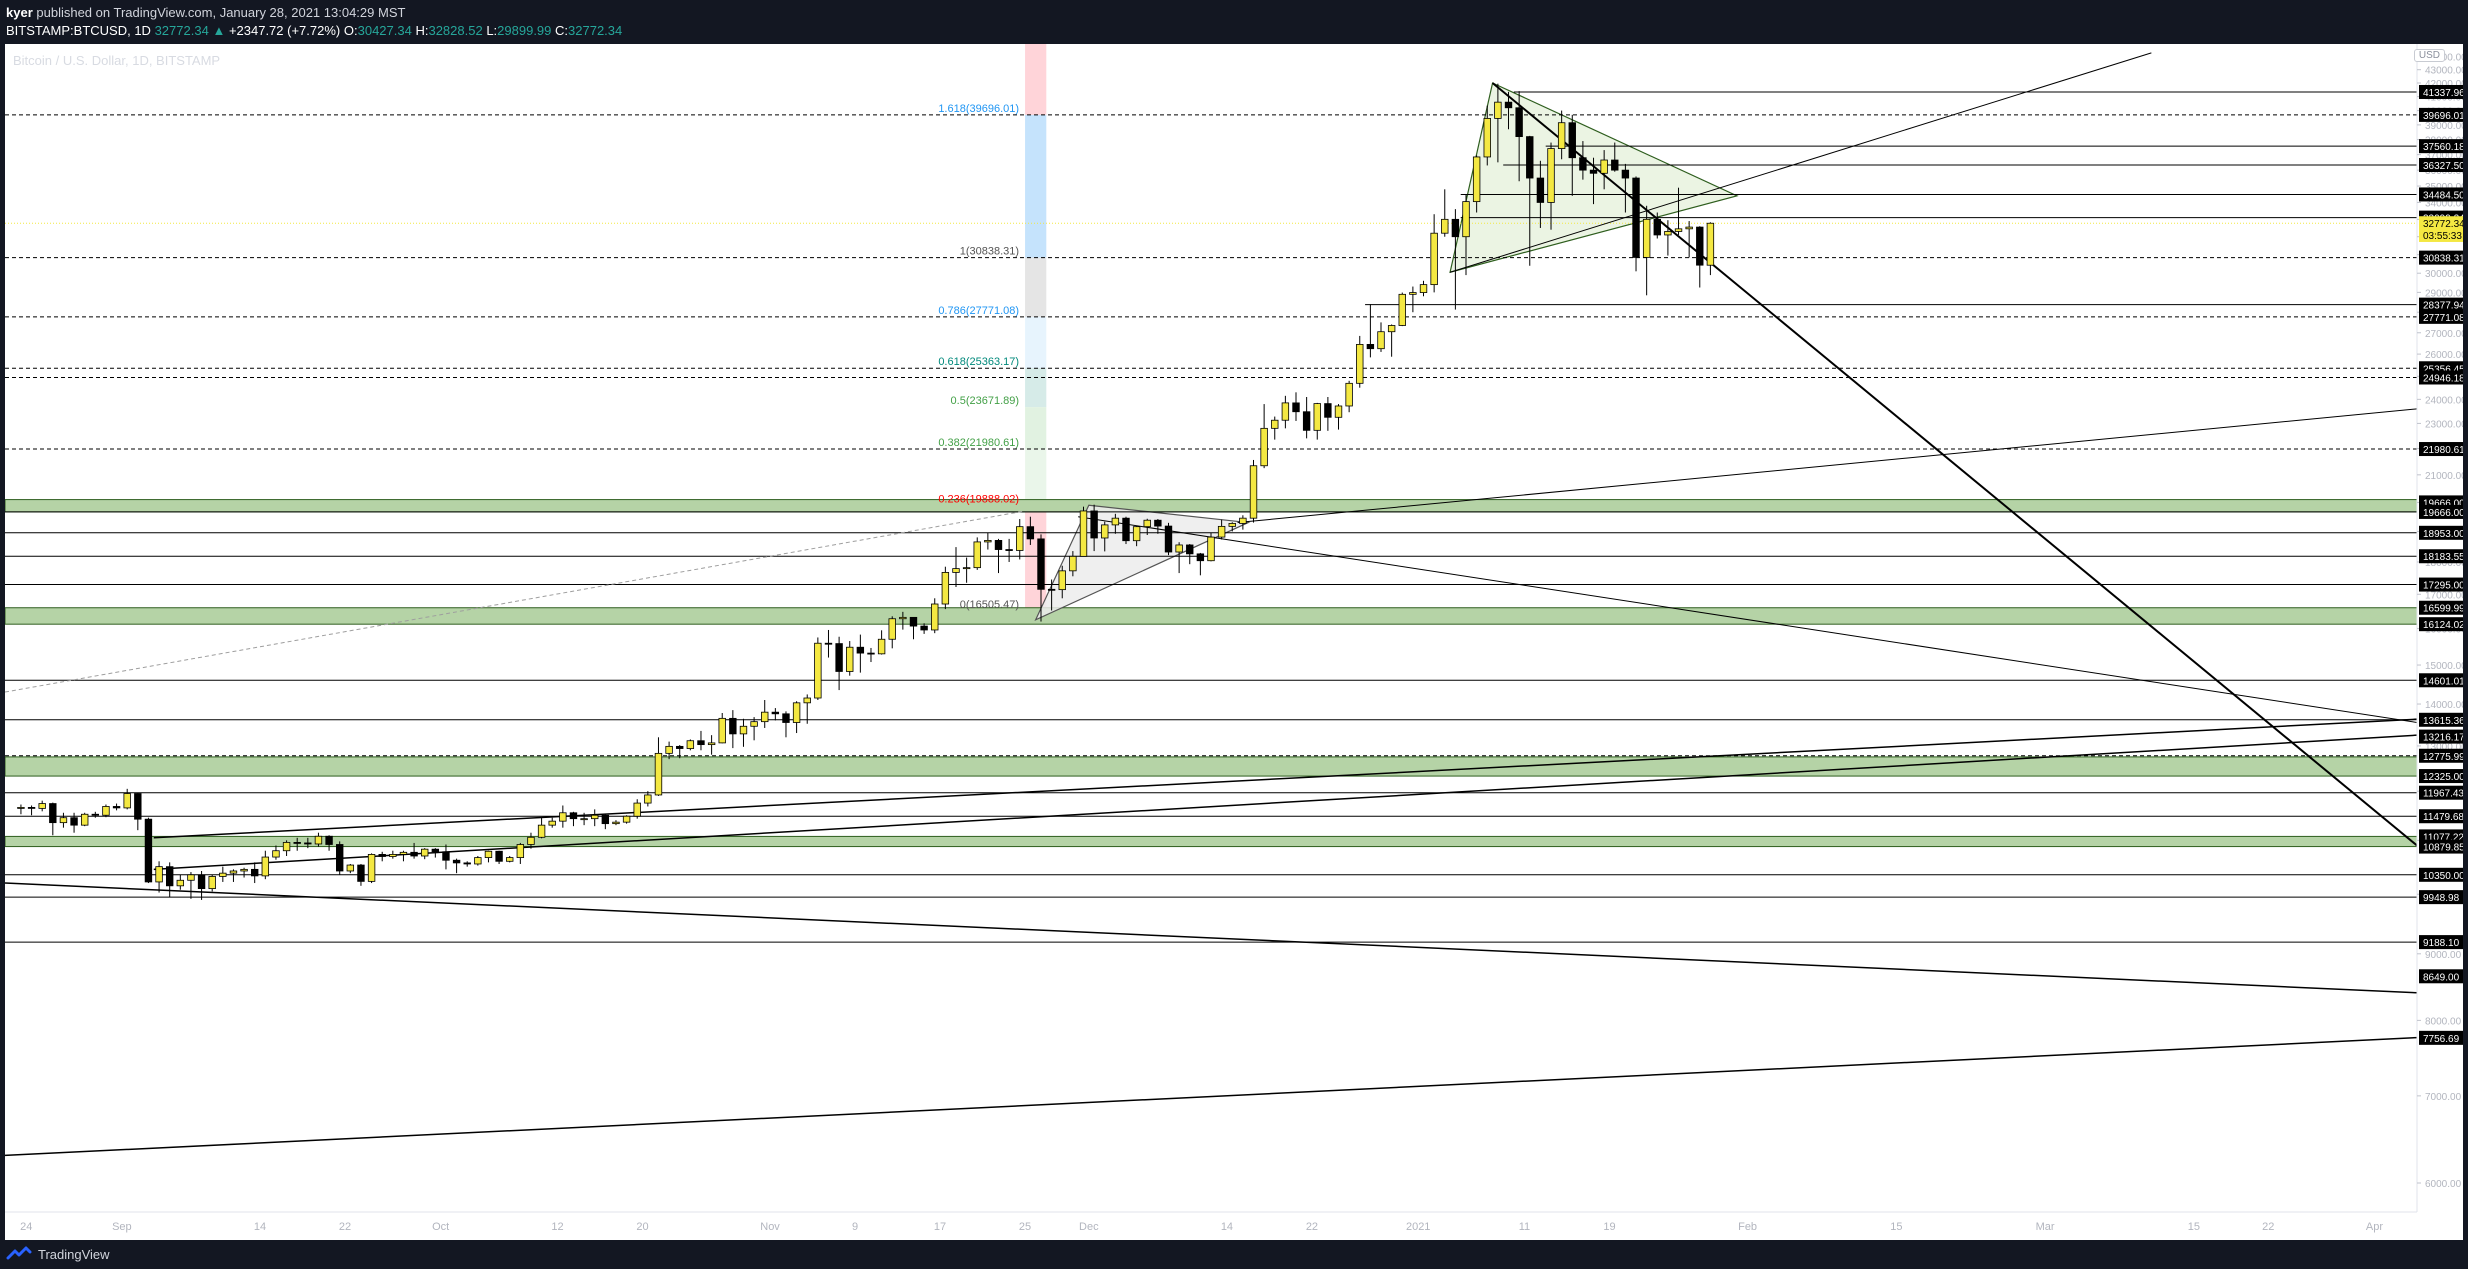 The height and width of the screenshot is (1269, 2468). What do you see at coordinates (260, 1227) in the screenshot?
I see `x-tick-label: 14` at bounding box center [260, 1227].